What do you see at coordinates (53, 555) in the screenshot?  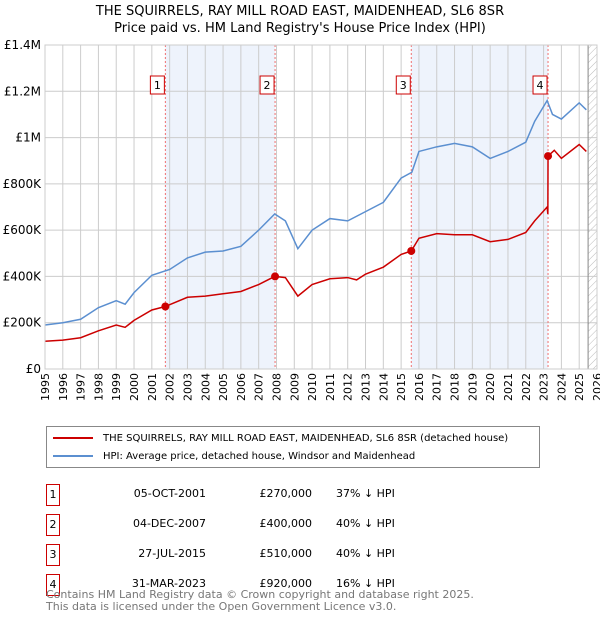 I see `sale-number: 3` at bounding box center [53, 555].